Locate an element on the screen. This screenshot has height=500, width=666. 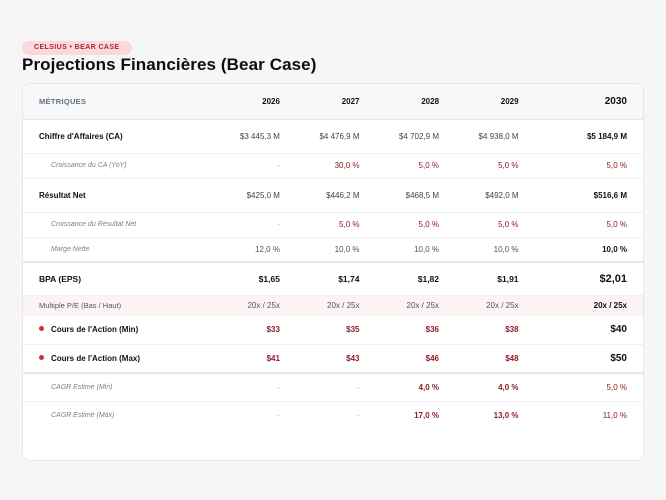
row-label: BPA (EPS) is located at coordinates (60, 278).